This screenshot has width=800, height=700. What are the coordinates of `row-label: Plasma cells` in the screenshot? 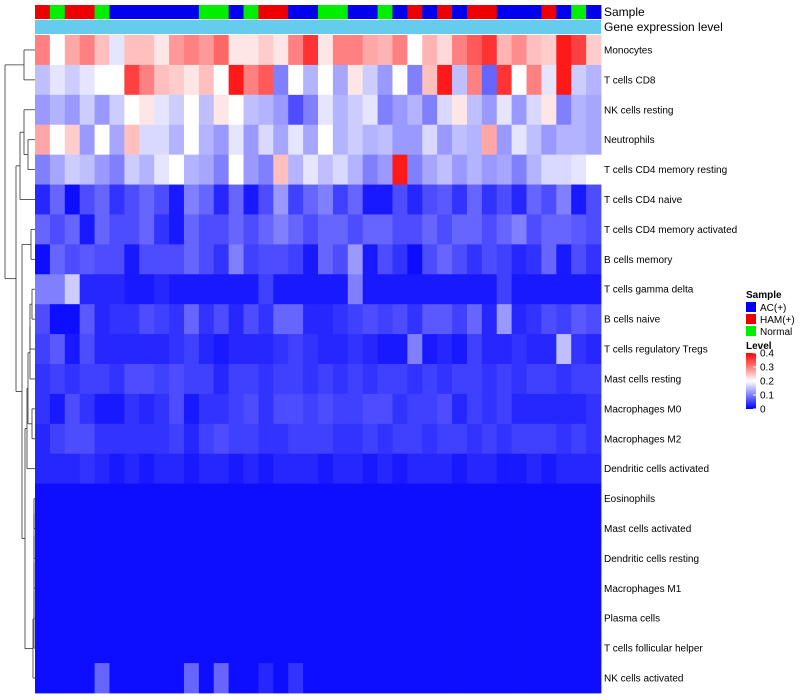 It's located at (632, 619).